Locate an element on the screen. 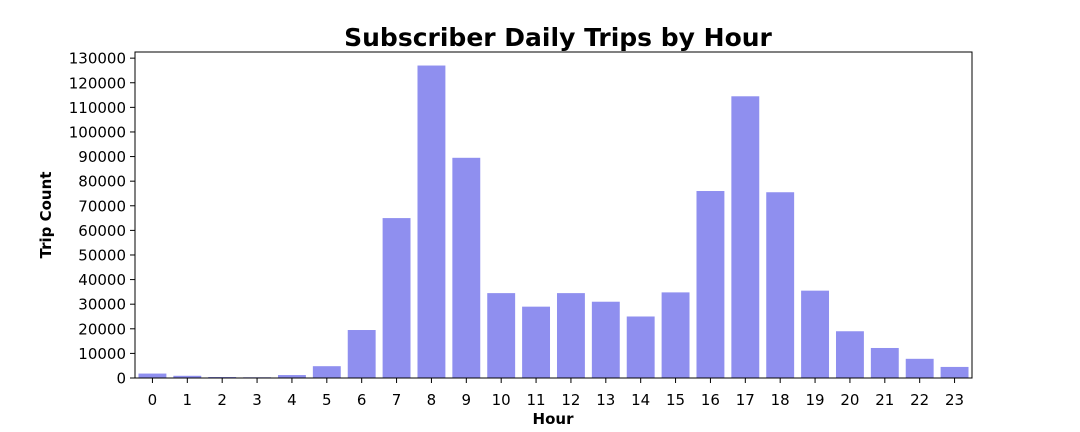  y-tick-label: 0 is located at coordinates (121, 379).